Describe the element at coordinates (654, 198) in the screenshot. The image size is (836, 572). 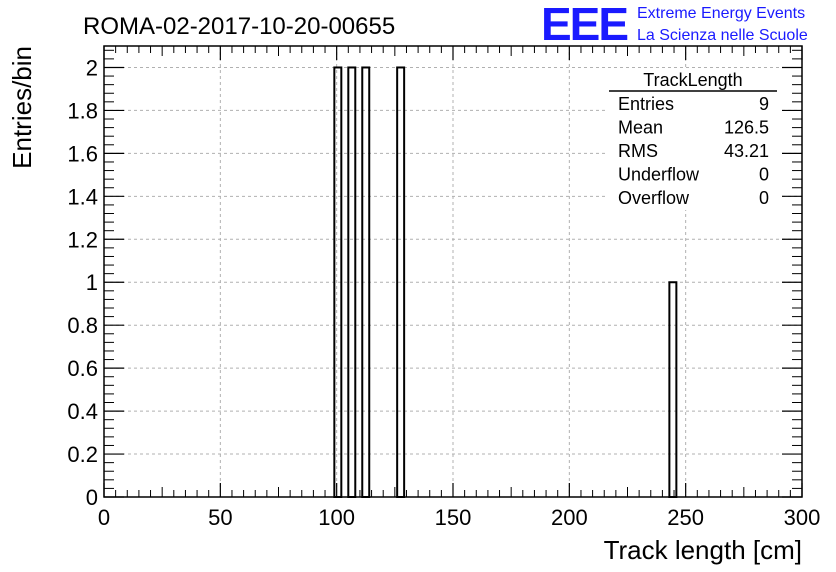
I see `stats-row-label: Overflow` at that location.